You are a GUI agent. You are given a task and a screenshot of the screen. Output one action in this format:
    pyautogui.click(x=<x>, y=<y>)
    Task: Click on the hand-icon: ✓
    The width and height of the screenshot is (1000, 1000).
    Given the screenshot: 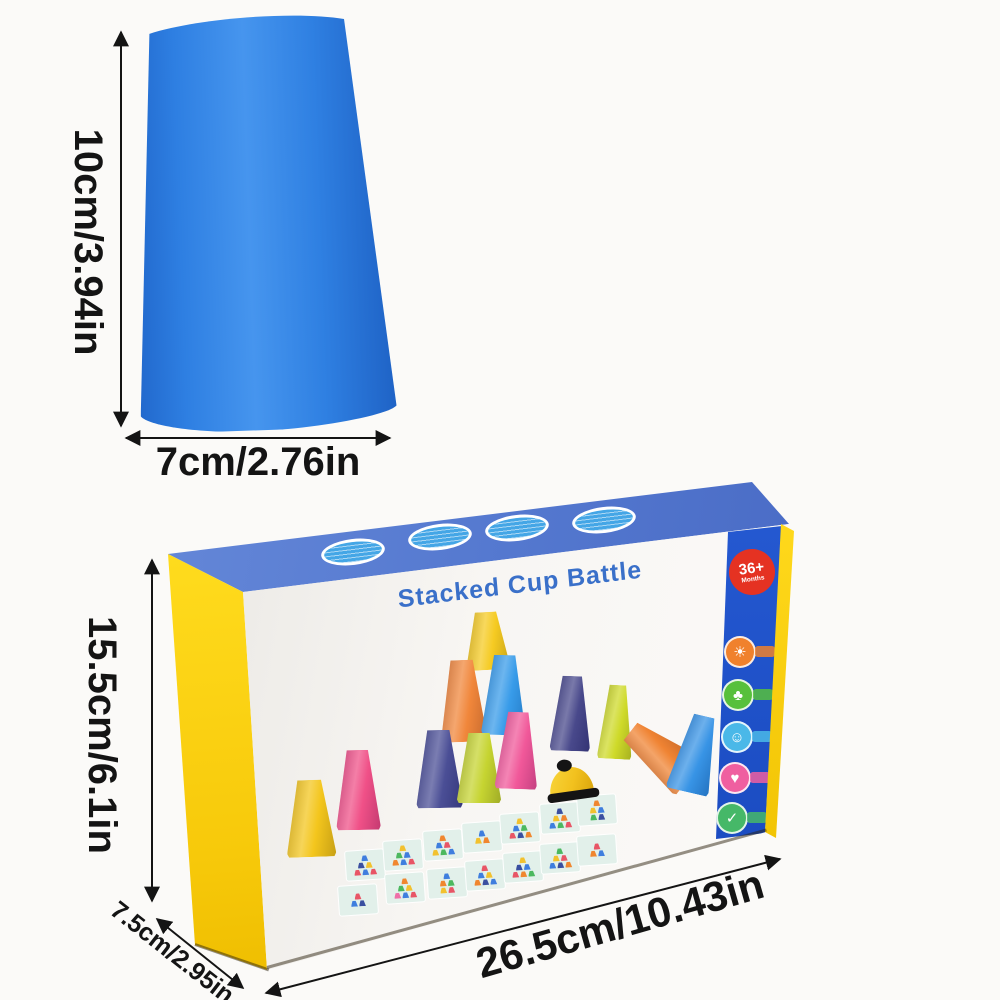 What is the action you would take?
    pyautogui.click(x=732, y=818)
    